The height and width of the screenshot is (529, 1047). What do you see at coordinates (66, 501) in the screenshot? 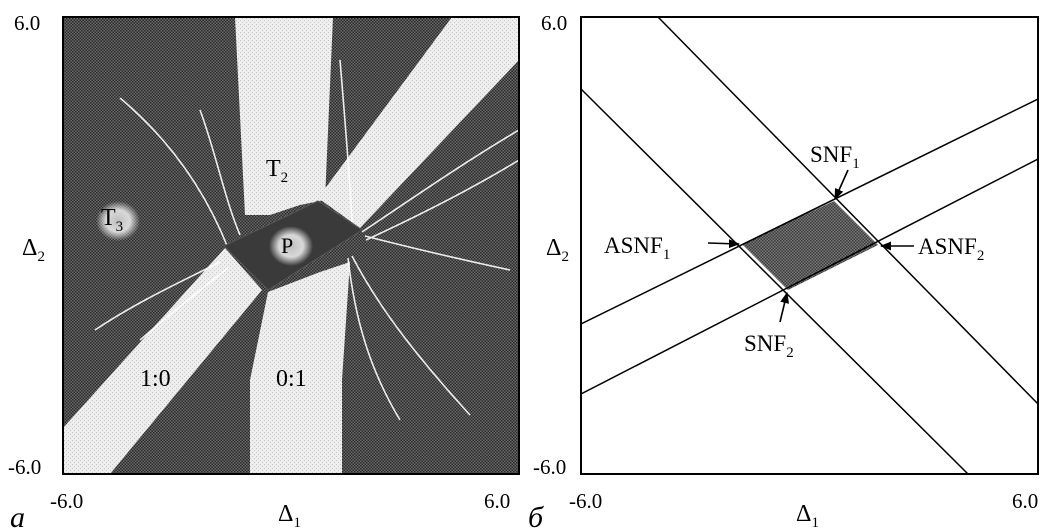
I see `left-x-min-label: -6.0` at bounding box center [66, 501].